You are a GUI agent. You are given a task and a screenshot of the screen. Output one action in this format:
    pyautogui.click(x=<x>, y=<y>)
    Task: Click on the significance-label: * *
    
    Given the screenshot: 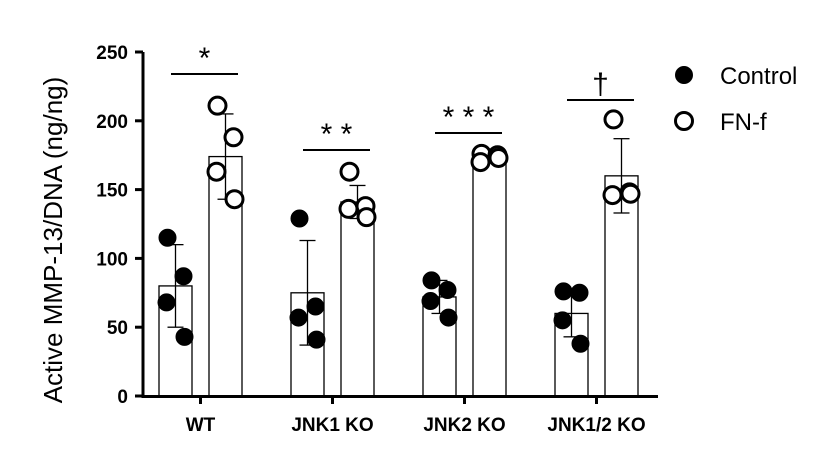 What is the action you would take?
    pyautogui.click(x=337, y=134)
    